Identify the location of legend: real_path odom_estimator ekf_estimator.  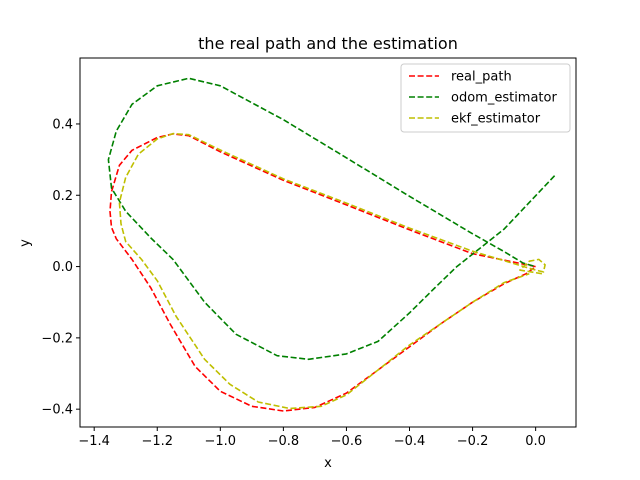
(485, 98).